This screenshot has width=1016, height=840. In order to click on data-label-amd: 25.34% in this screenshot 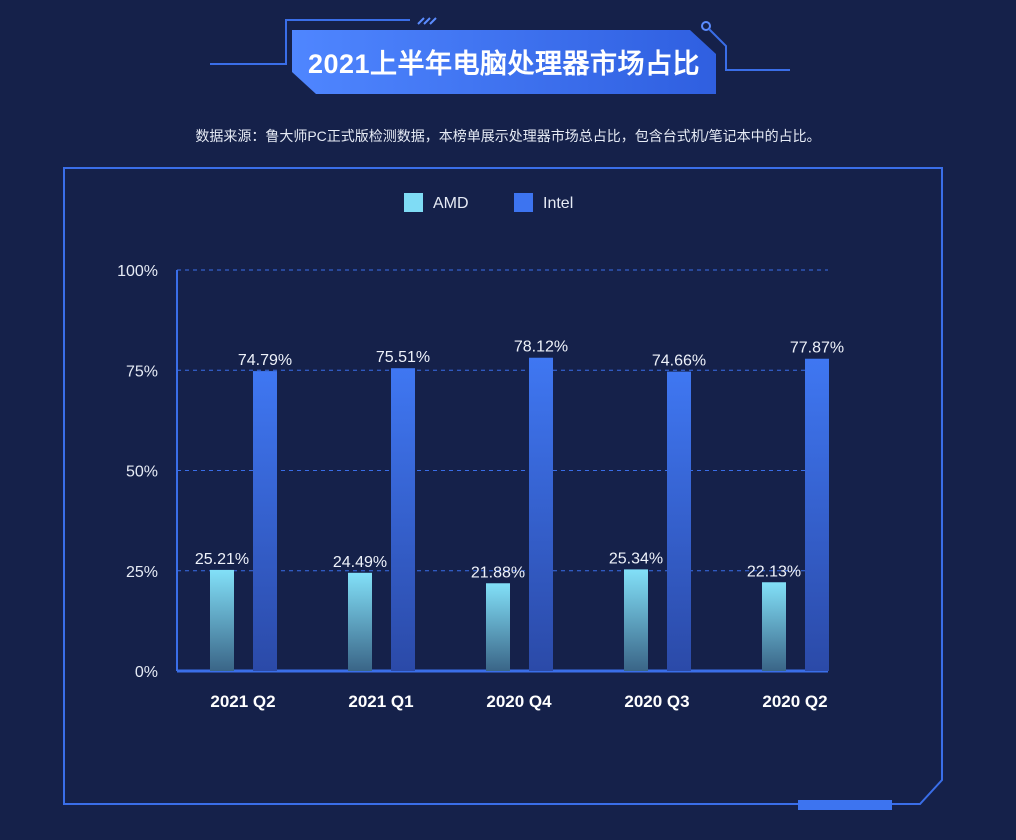, I will do `click(636, 558)`.